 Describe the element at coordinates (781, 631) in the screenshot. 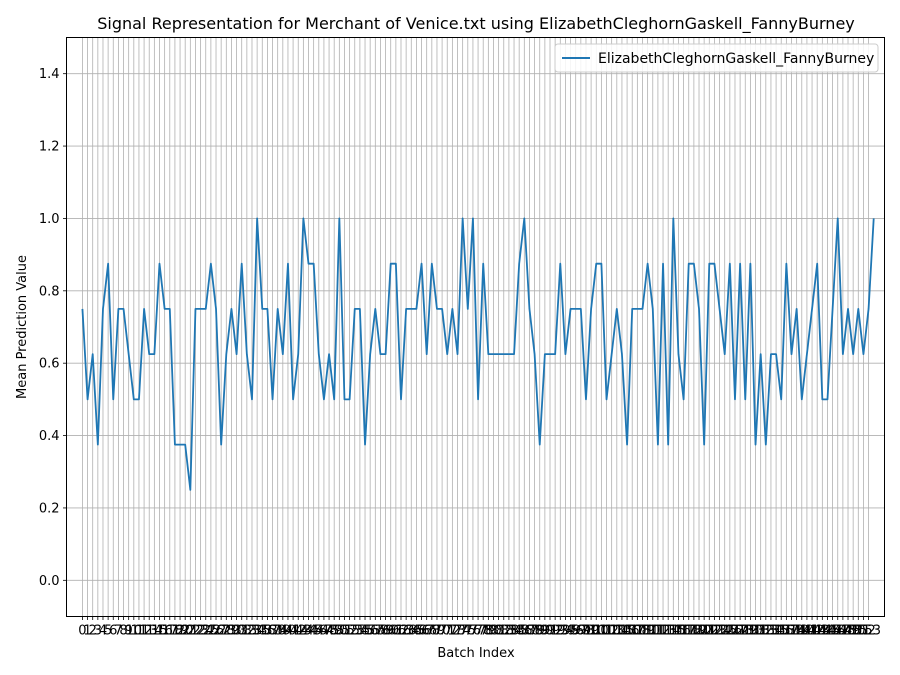

I see `x-tick-label: 136` at that location.